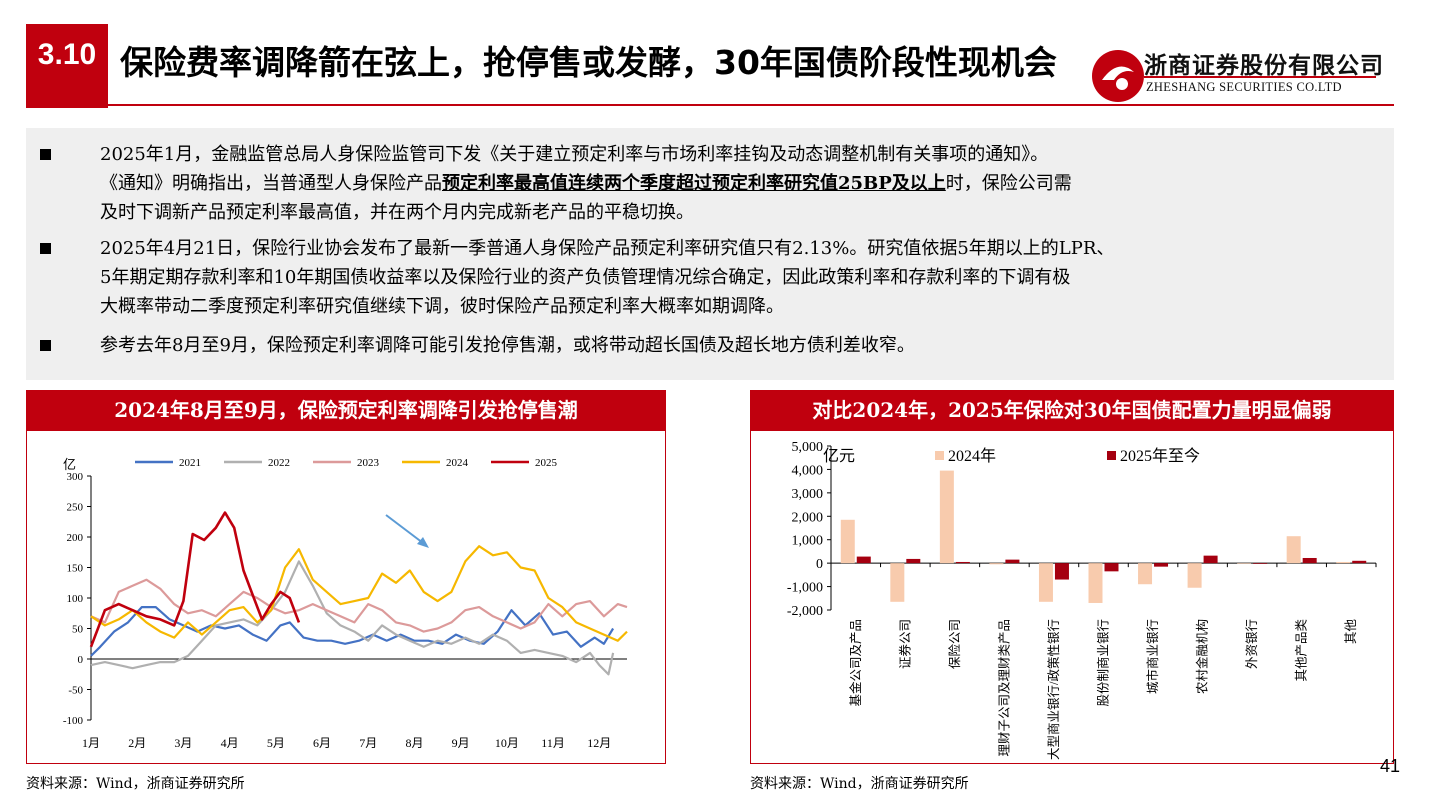  I want to click on y-tick-label: 250, so click(75, 508).